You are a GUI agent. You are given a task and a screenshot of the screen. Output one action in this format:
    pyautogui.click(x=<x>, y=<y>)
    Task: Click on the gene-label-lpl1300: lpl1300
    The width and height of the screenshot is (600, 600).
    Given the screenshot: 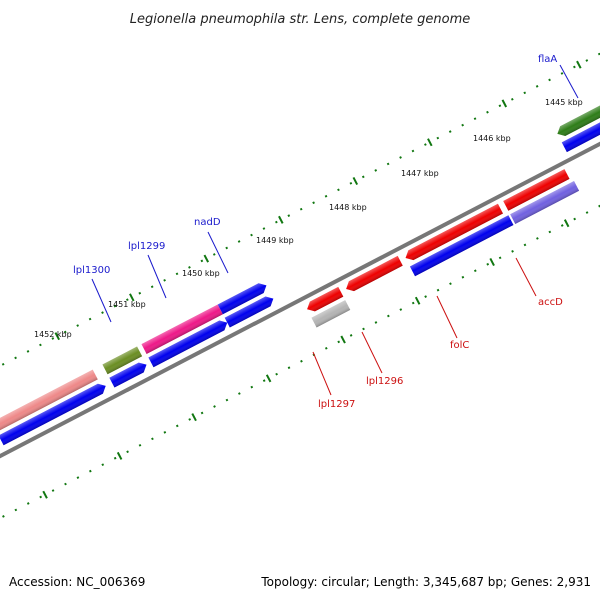 What is the action you would take?
    pyautogui.click(x=91, y=270)
    